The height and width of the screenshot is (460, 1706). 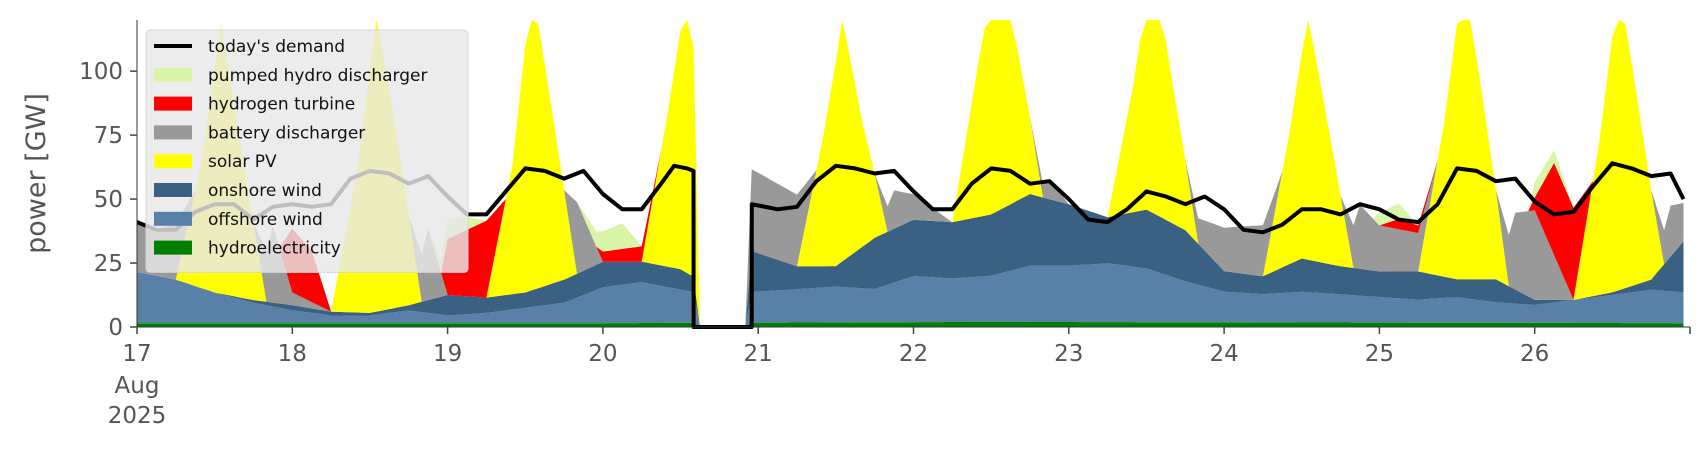 What do you see at coordinates (292, 354) in the screenshot?
I see `x-tick-label: 18` at bounding box center [292, 354].